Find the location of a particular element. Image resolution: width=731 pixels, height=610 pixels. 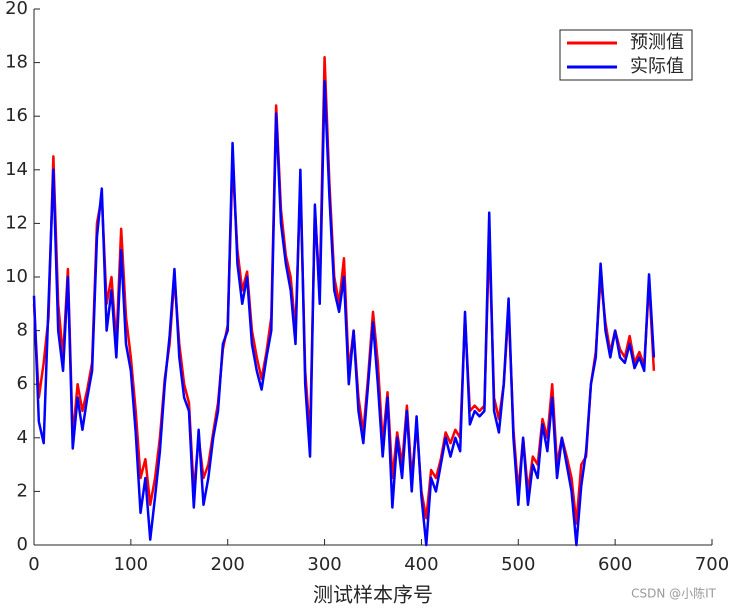

legend-label: 实际值 is located at coordinates (657, 66).